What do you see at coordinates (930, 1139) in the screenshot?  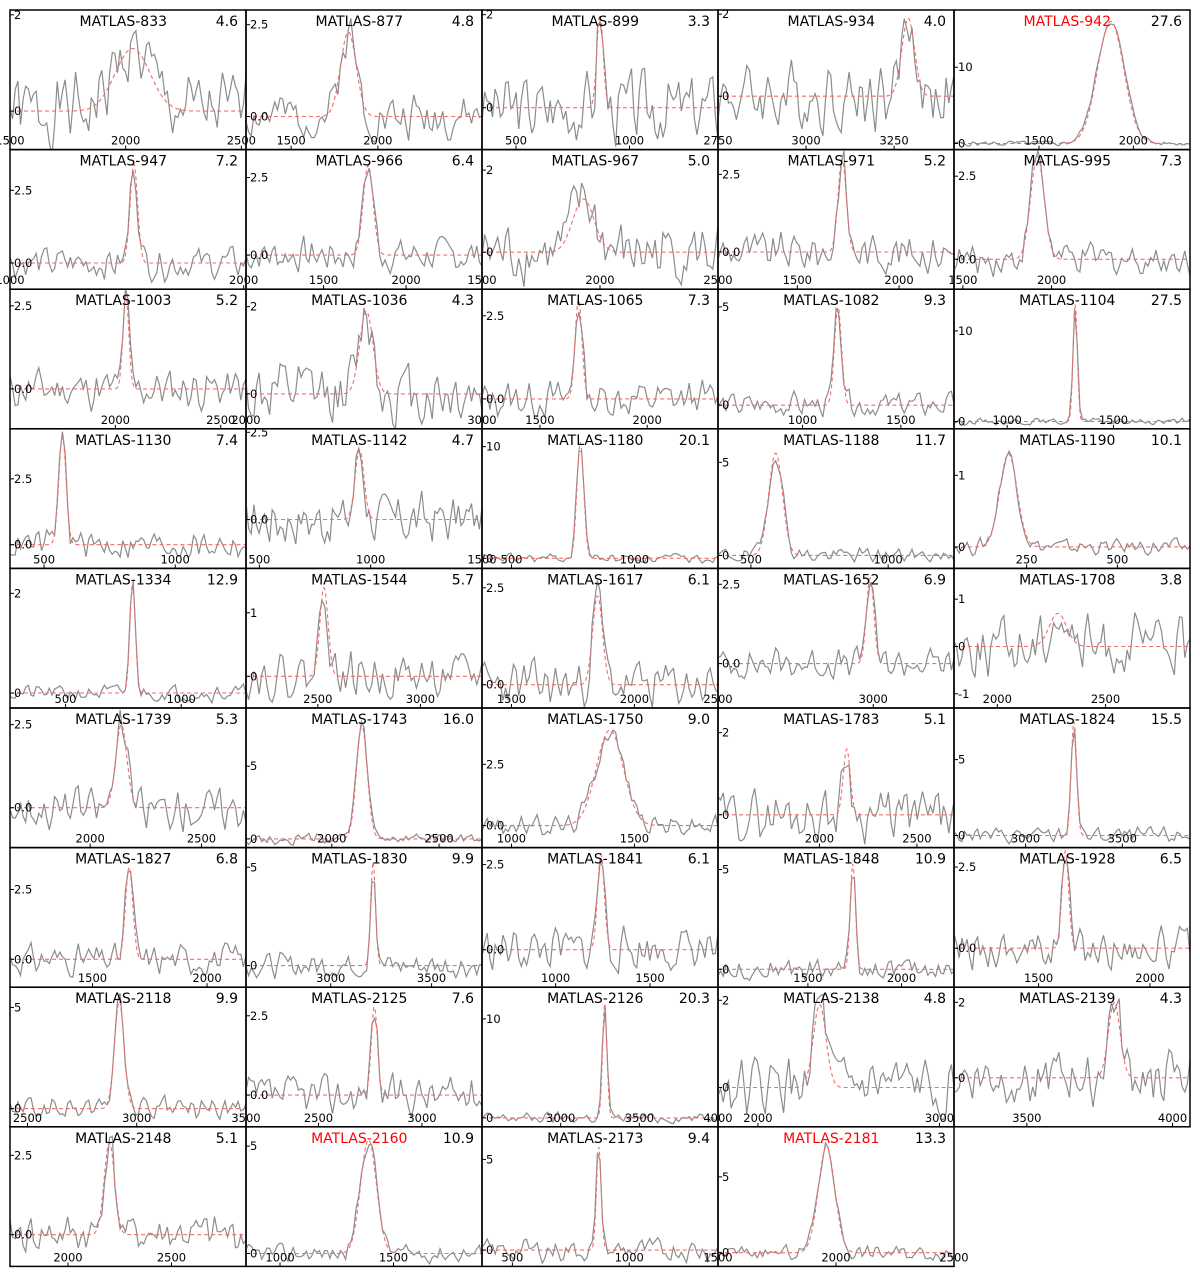 I see `snr-value: 13.3` at bounding box center [930, 1139].